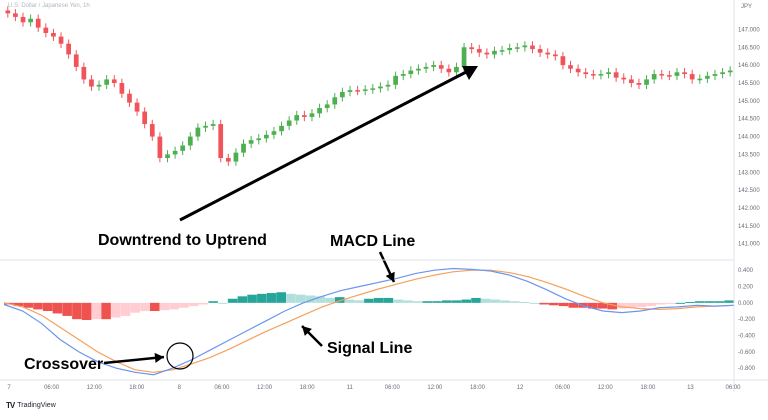 The image size is (768, 420). Describe the element at coordinates (390, 276) in the screenshot. I see `macd-annotation-arrow-head` at that location.